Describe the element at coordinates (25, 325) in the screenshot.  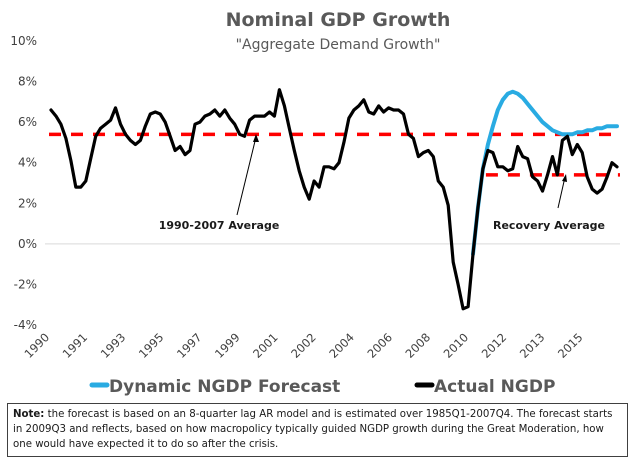
I see `y-tick-label: -4%` at that location.